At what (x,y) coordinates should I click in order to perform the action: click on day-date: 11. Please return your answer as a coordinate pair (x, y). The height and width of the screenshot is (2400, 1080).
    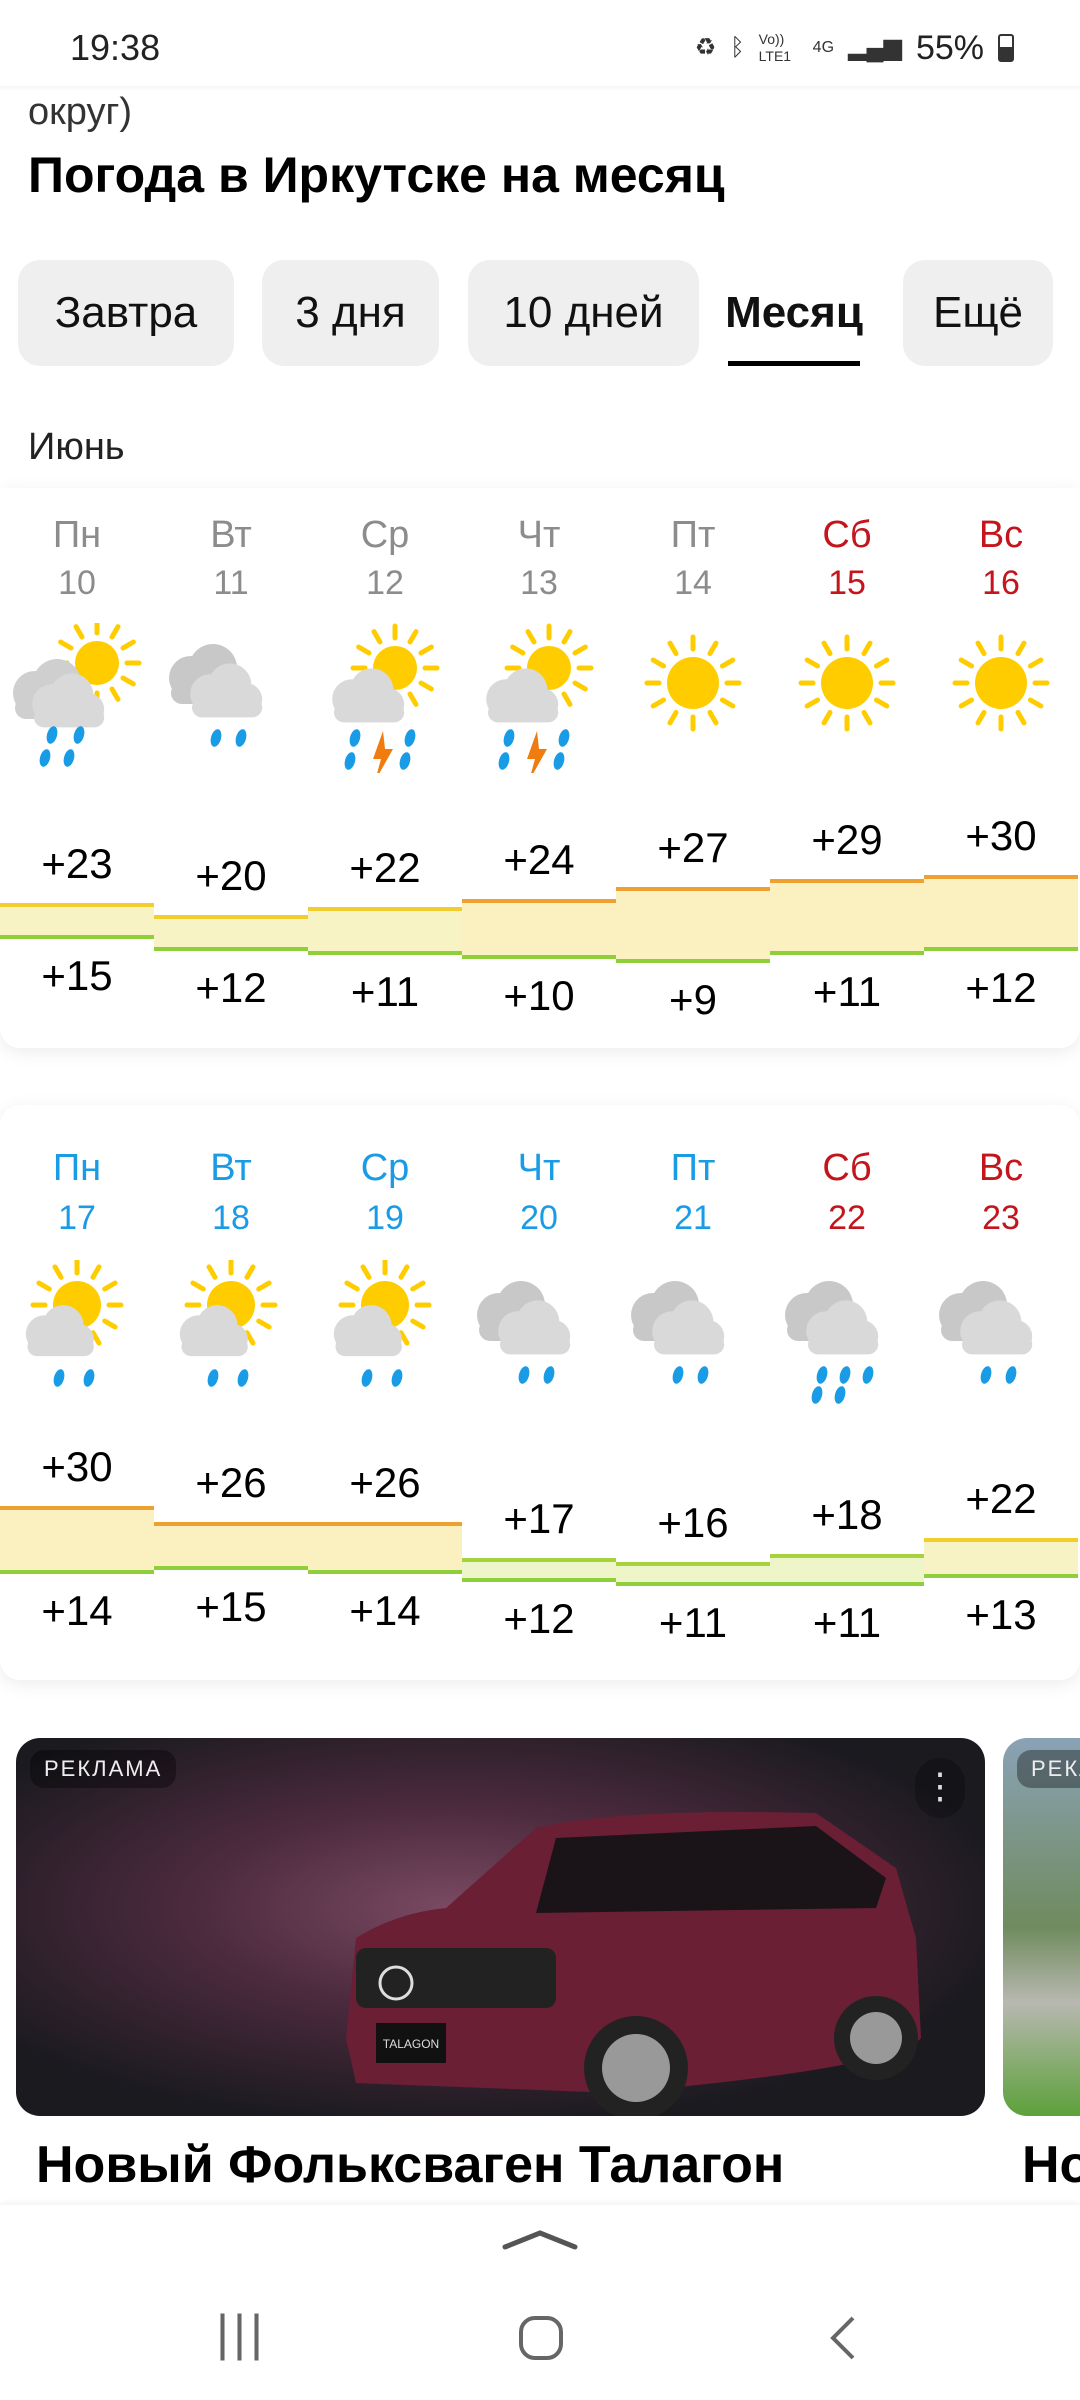
    Looking at the image, I should click on (231, 583).